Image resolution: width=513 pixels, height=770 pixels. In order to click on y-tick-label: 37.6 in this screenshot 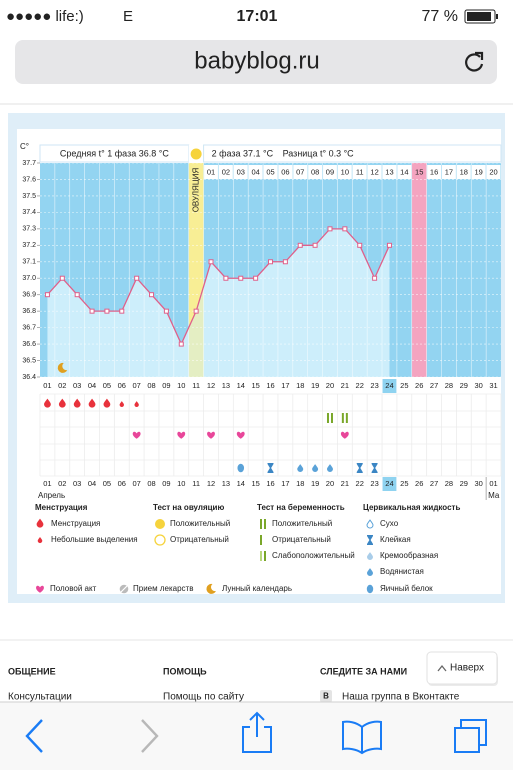, I will do `click(29, 179)`.